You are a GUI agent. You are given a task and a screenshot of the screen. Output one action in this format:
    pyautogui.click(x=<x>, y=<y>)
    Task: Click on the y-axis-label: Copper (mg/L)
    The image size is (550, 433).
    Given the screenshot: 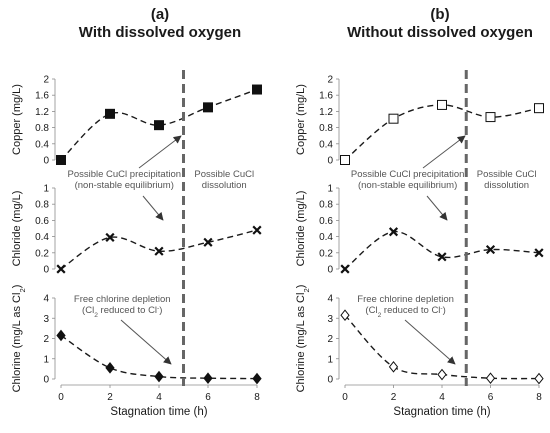 What is the action you would take?
    pyautogui.click(x=17, y=119)
    